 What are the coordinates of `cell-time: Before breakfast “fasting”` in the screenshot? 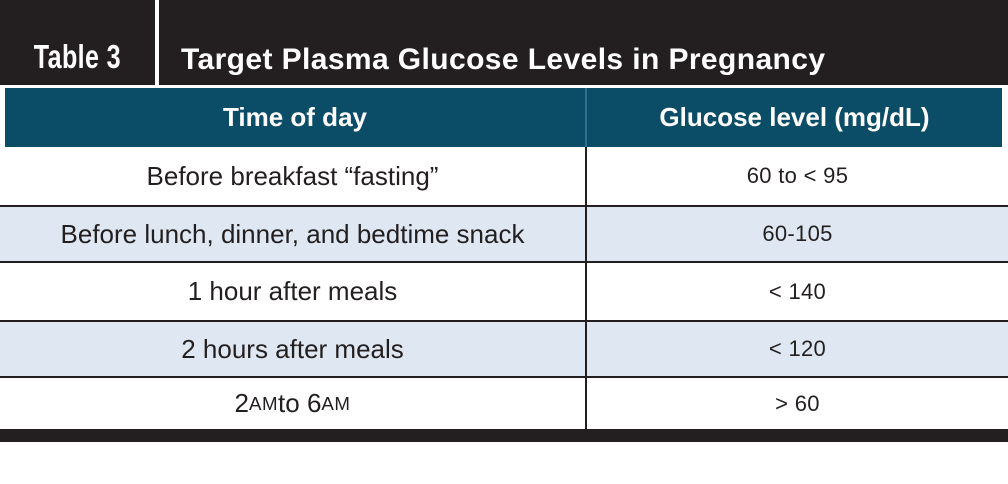 It's located at (293, 176).